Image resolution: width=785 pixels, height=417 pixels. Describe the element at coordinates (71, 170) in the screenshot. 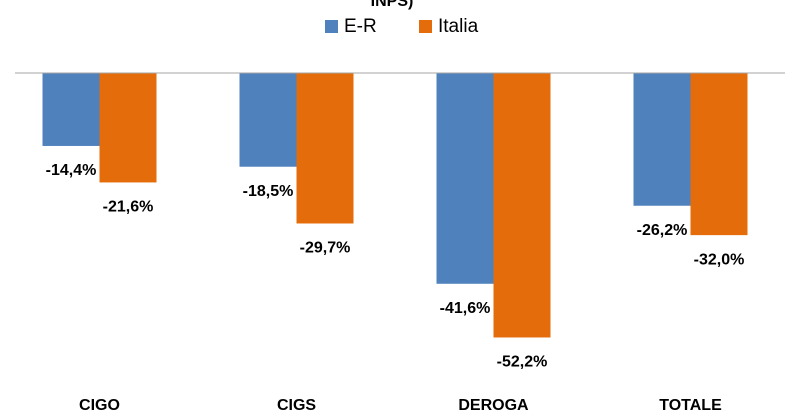

I see `value-label: -14,4%` at that location.